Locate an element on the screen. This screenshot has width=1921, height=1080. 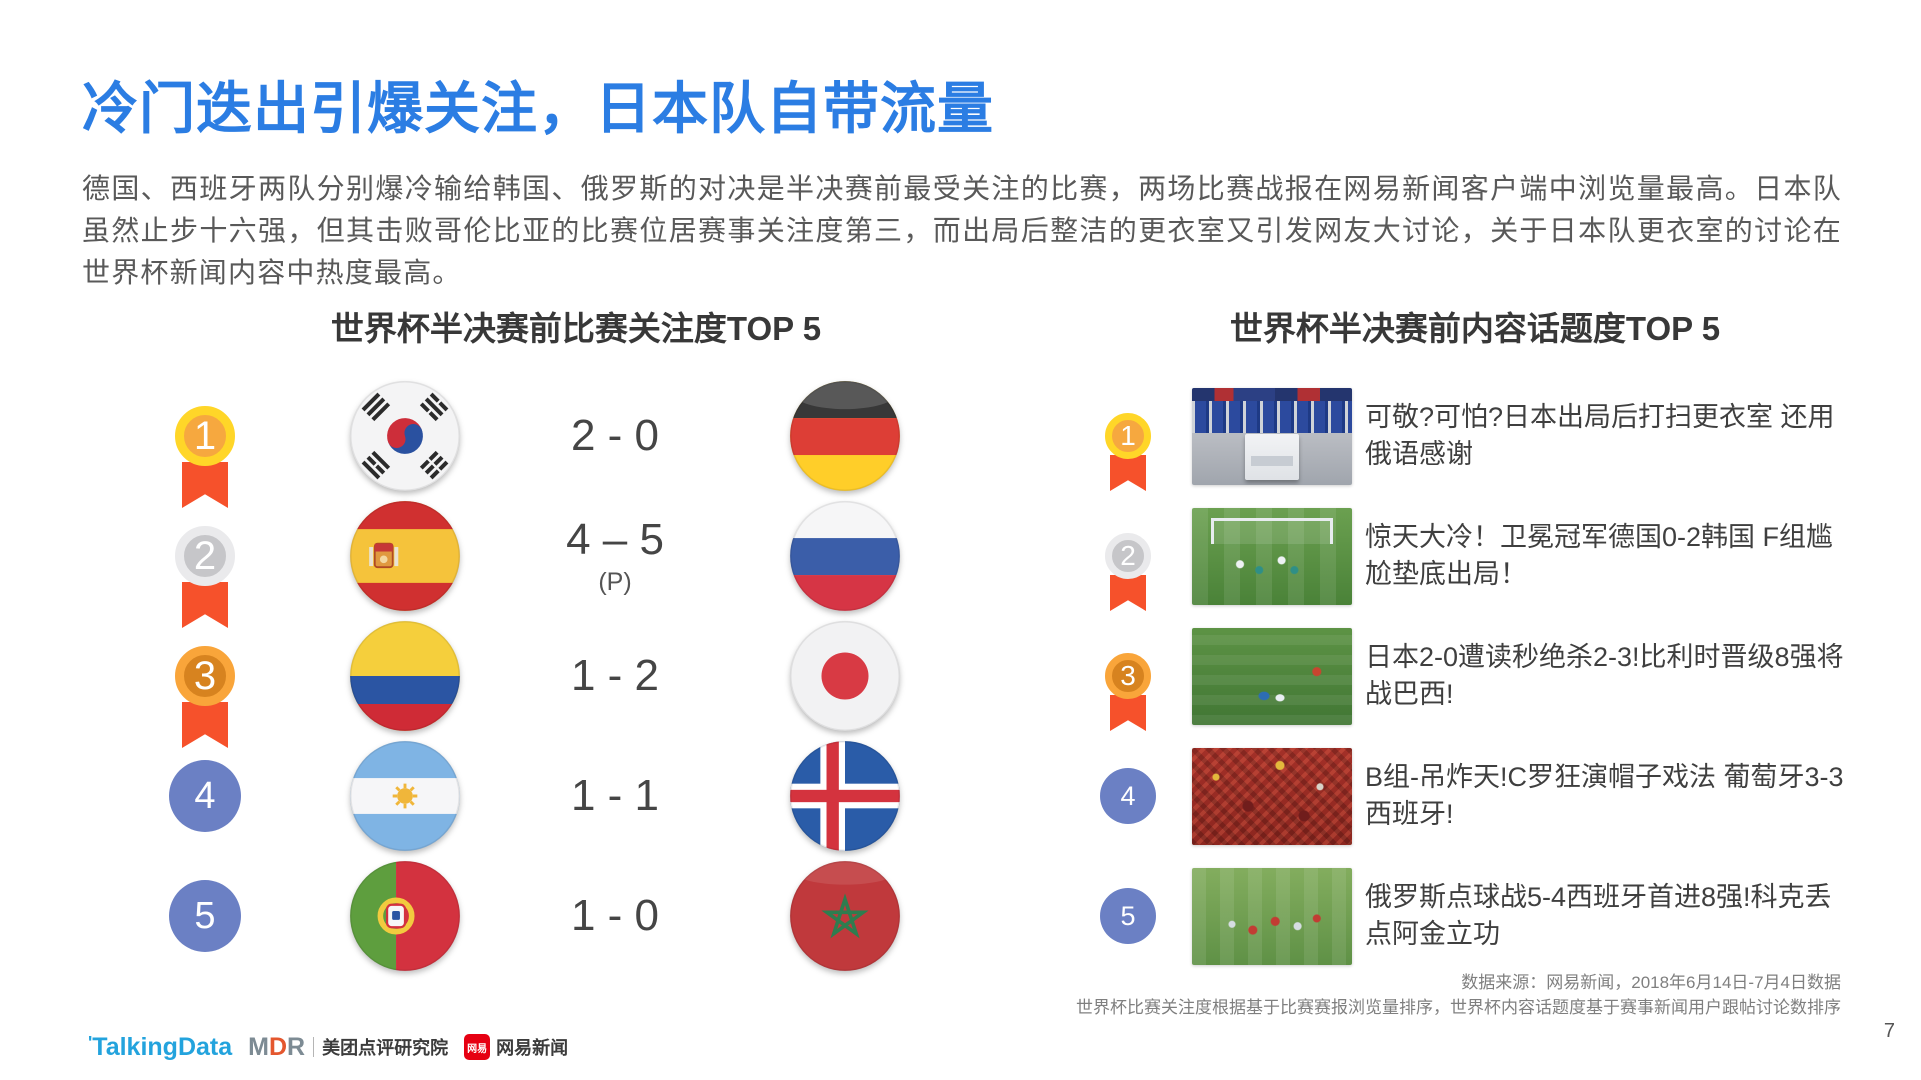
topic-rank-row: 4 B组-吊炸天!C罗狂演帽子戏法 葡萄牙3-3西班牙! is located at coordinates (1475, 796).